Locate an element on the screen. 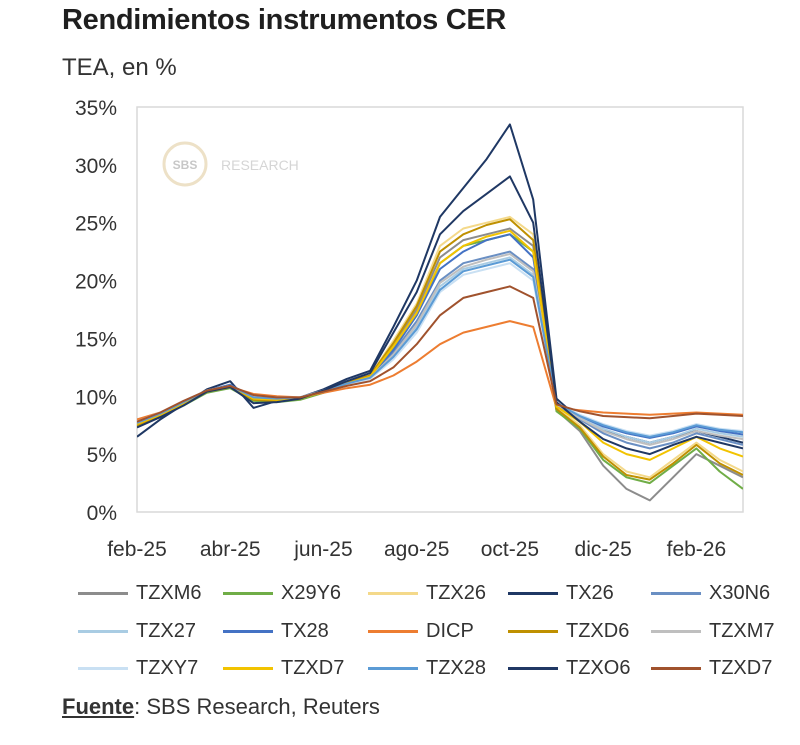 The image size is (800, 745). y-tick-label: 30% is located at coordinates (96, 166).